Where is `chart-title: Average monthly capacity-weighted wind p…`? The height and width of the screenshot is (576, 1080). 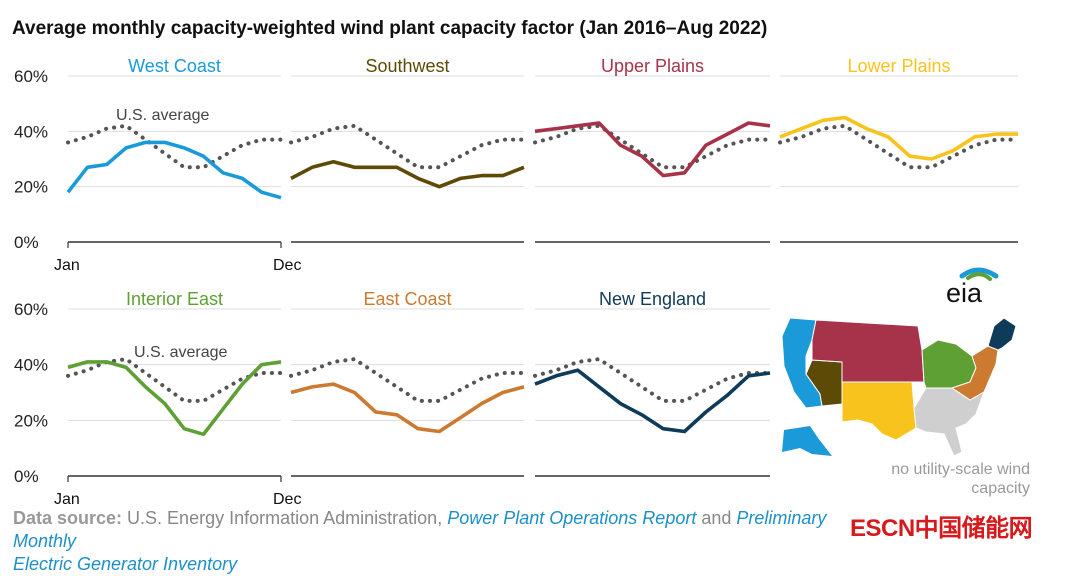 chart-title: Average monthly capacity-weighted wind p… is located at coordinates (390, 28).